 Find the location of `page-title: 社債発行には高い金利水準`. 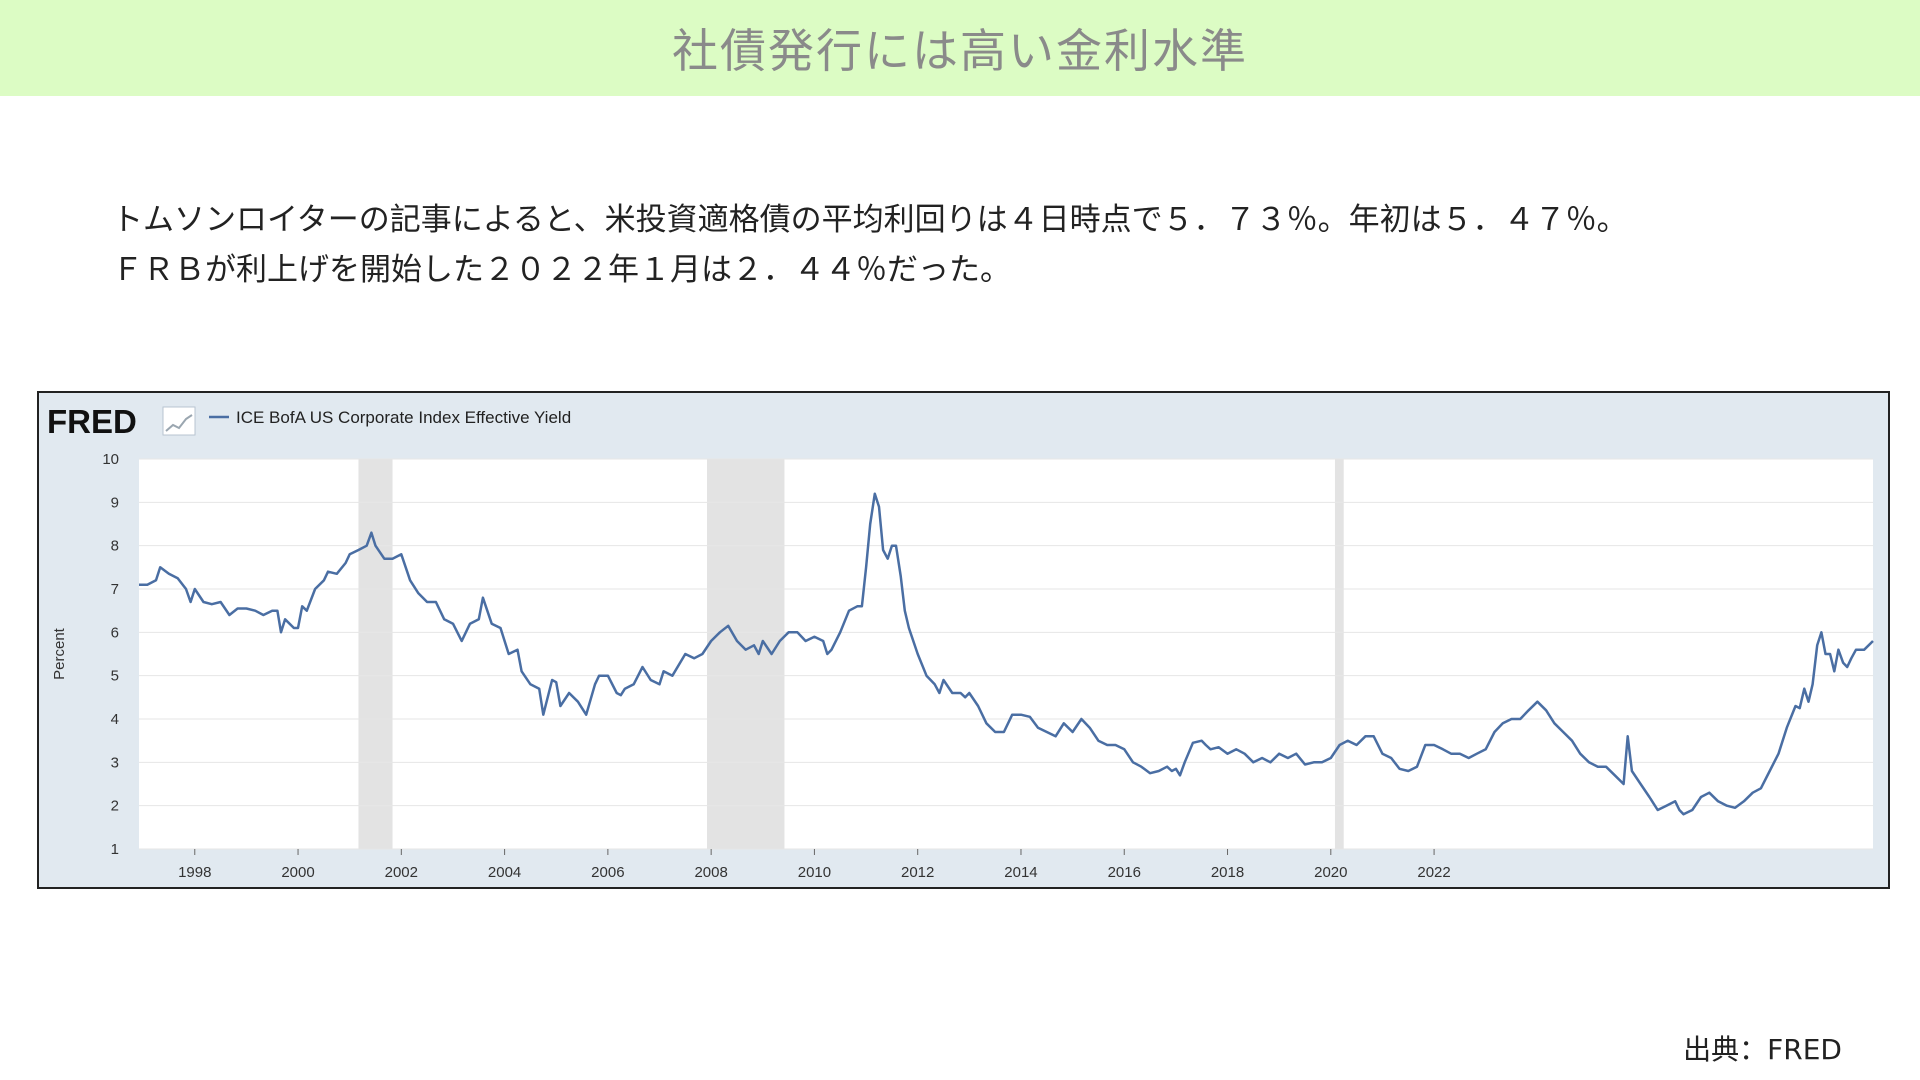

page-title: 社債発行には高い金利水準 is located at coordinates (960, 51).